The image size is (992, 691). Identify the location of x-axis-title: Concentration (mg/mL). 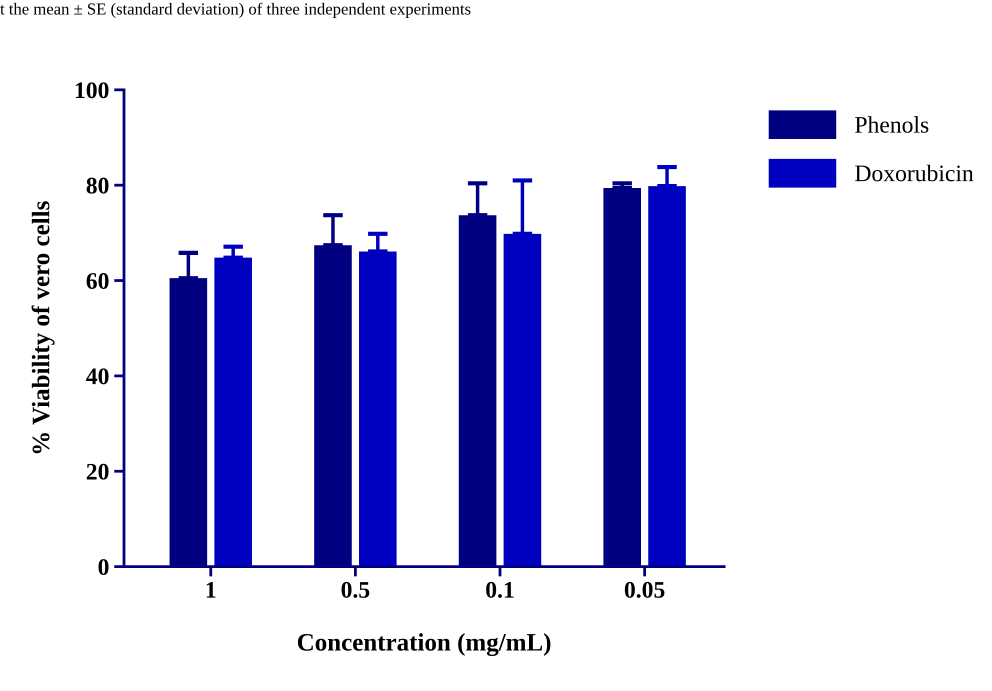
(424, 644).